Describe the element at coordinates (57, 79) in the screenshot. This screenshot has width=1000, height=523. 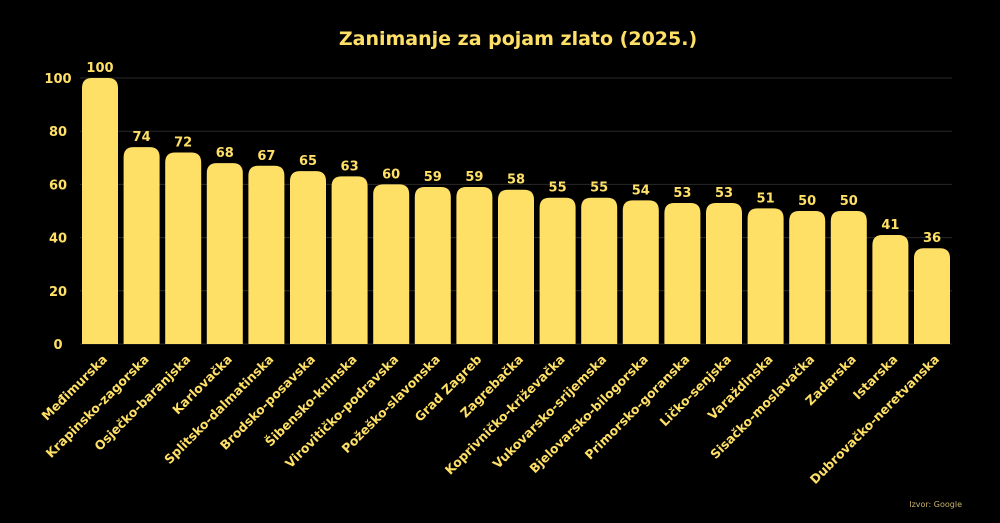
I see `y-tick-label: 100` at that location.